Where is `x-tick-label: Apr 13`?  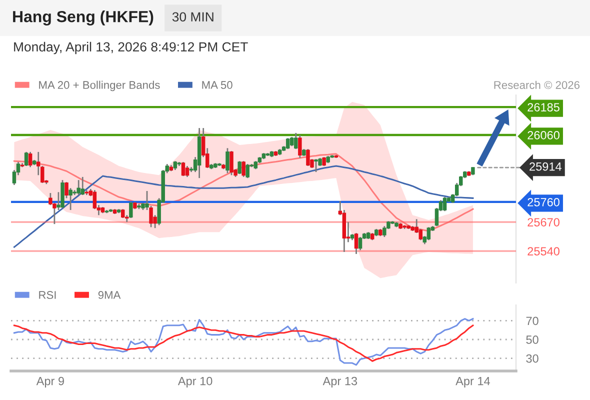
x-tick-label: Apr 13 is located at coordinates (340, 382).